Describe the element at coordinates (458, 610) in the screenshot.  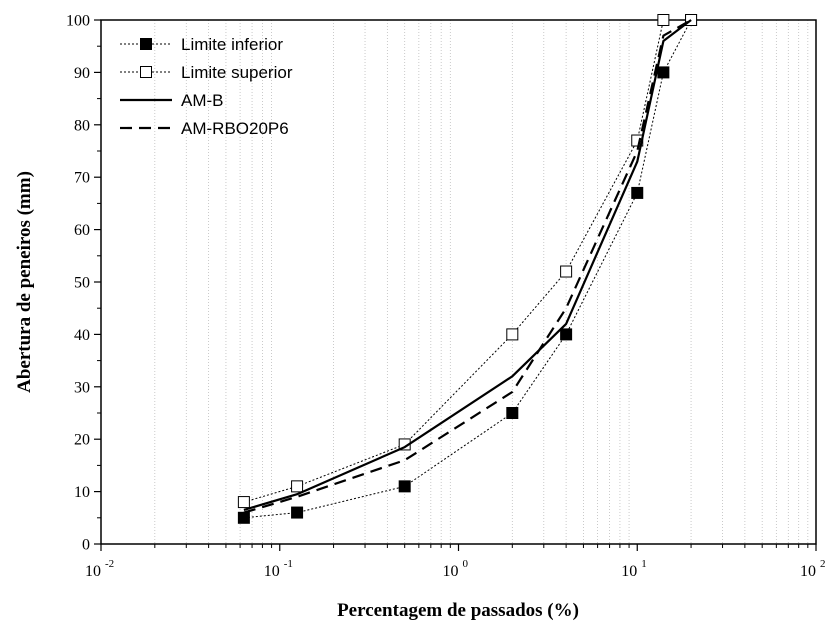
I see `x-axis-title: Percentagem de passados (%)` at that location.